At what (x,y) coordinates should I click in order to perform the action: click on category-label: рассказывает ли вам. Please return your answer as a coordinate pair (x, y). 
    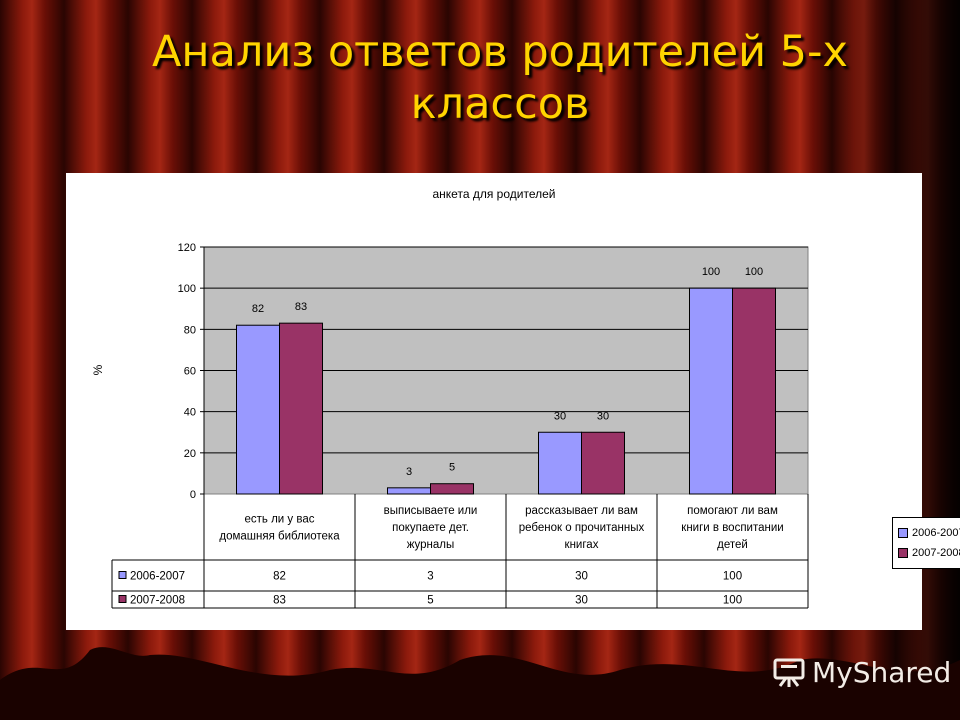
    Looking at the image, I should click on (581, 511).